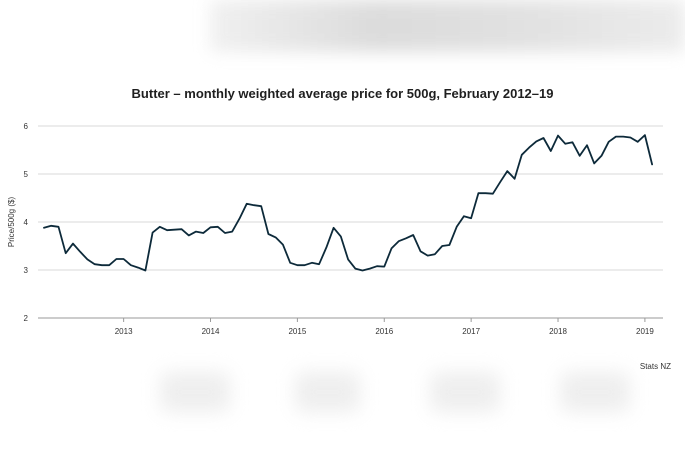  Describe the element at coordinates (11, 222) in the screenshot. I see `y-axis-title: Price/500g ($)` at that location.